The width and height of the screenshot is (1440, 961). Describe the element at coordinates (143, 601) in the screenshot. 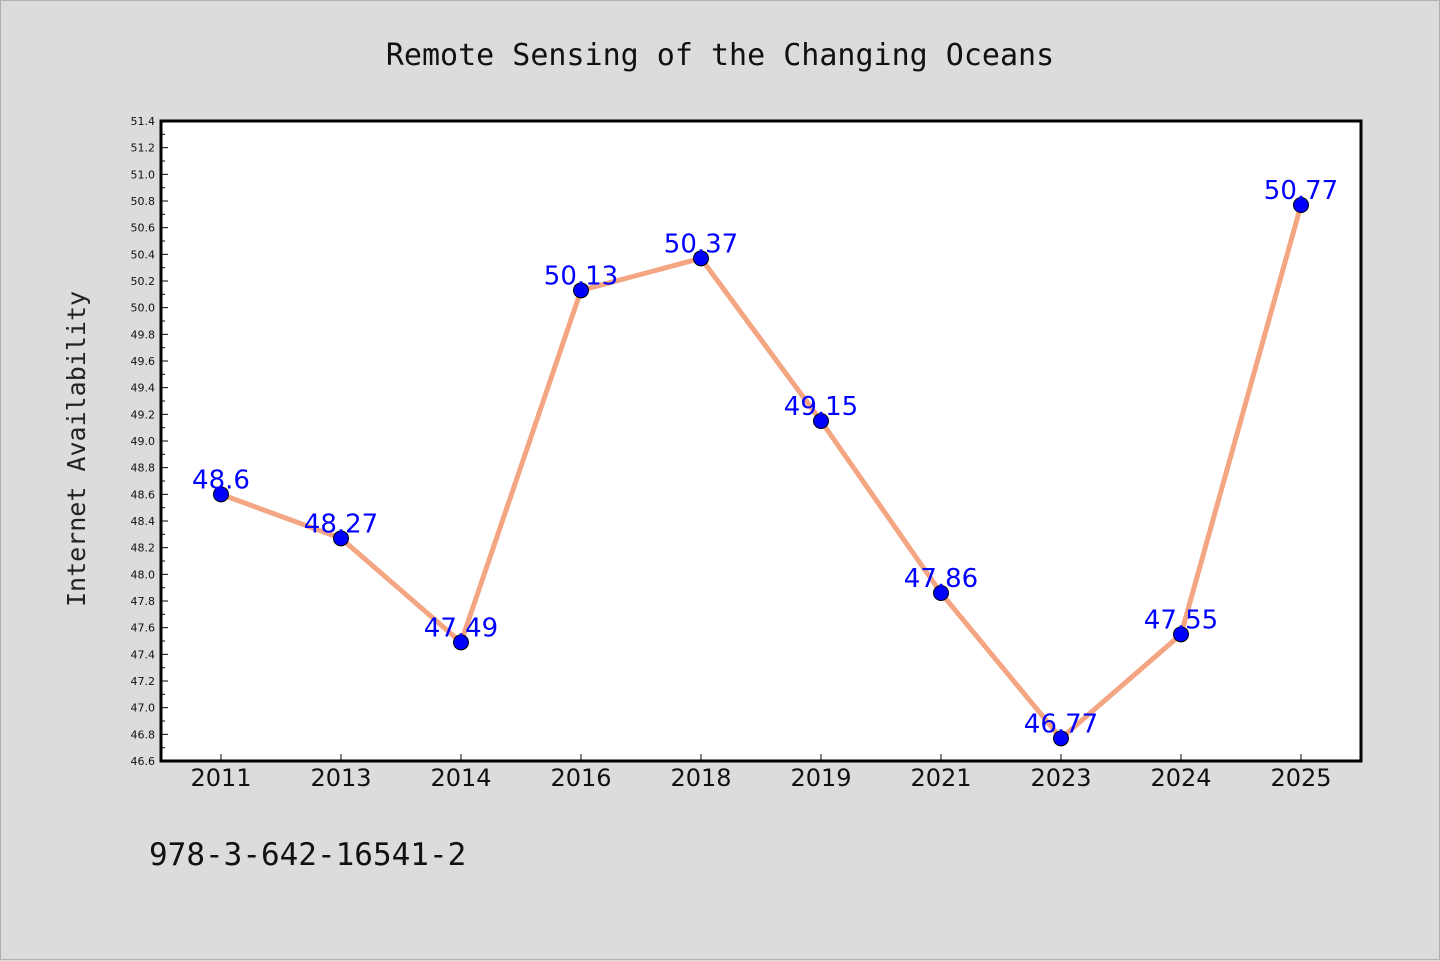

I see `y-tick-label: 47.8` at that location.